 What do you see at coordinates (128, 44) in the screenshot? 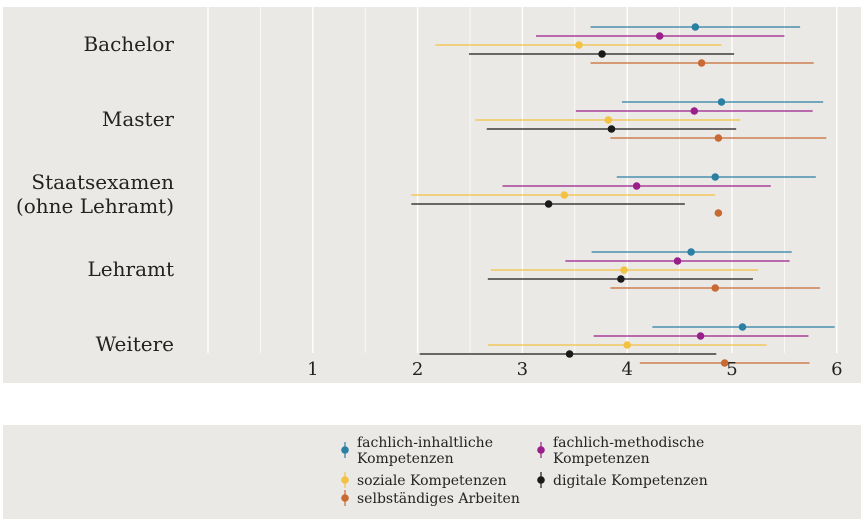
I see `category-label: Bachelor` at bounding box center [128, 44].